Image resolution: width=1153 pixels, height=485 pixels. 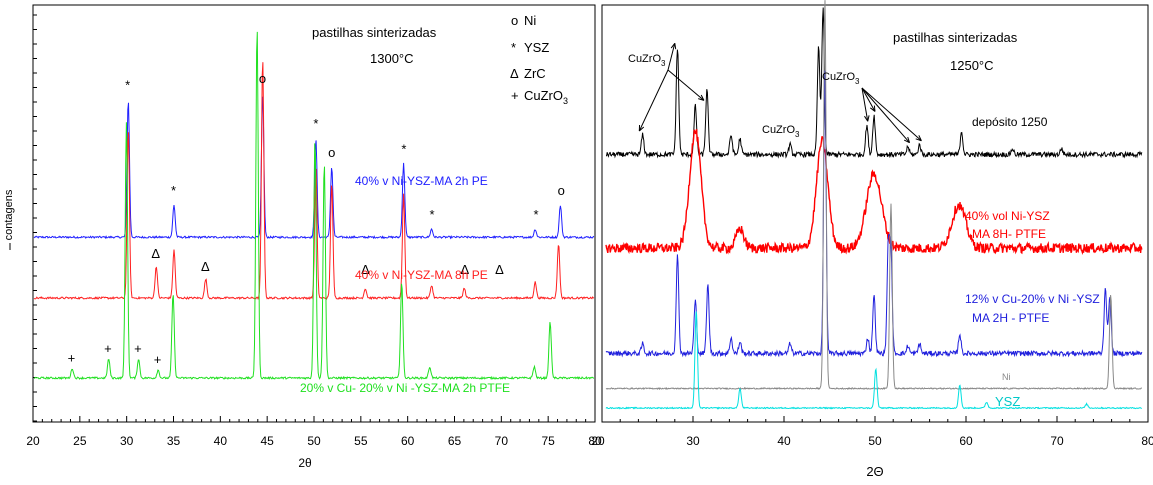 What do you see at coordinates (536, 47) in the screenshot?
I see `legend-label-ysz: YSZ` at bounding box center [536, 47].